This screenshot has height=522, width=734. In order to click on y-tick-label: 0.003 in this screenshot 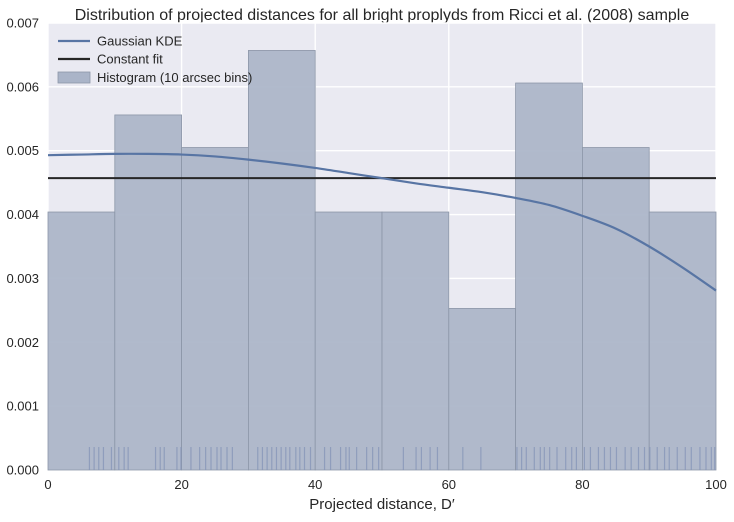, I will do `click(22, 278)`.